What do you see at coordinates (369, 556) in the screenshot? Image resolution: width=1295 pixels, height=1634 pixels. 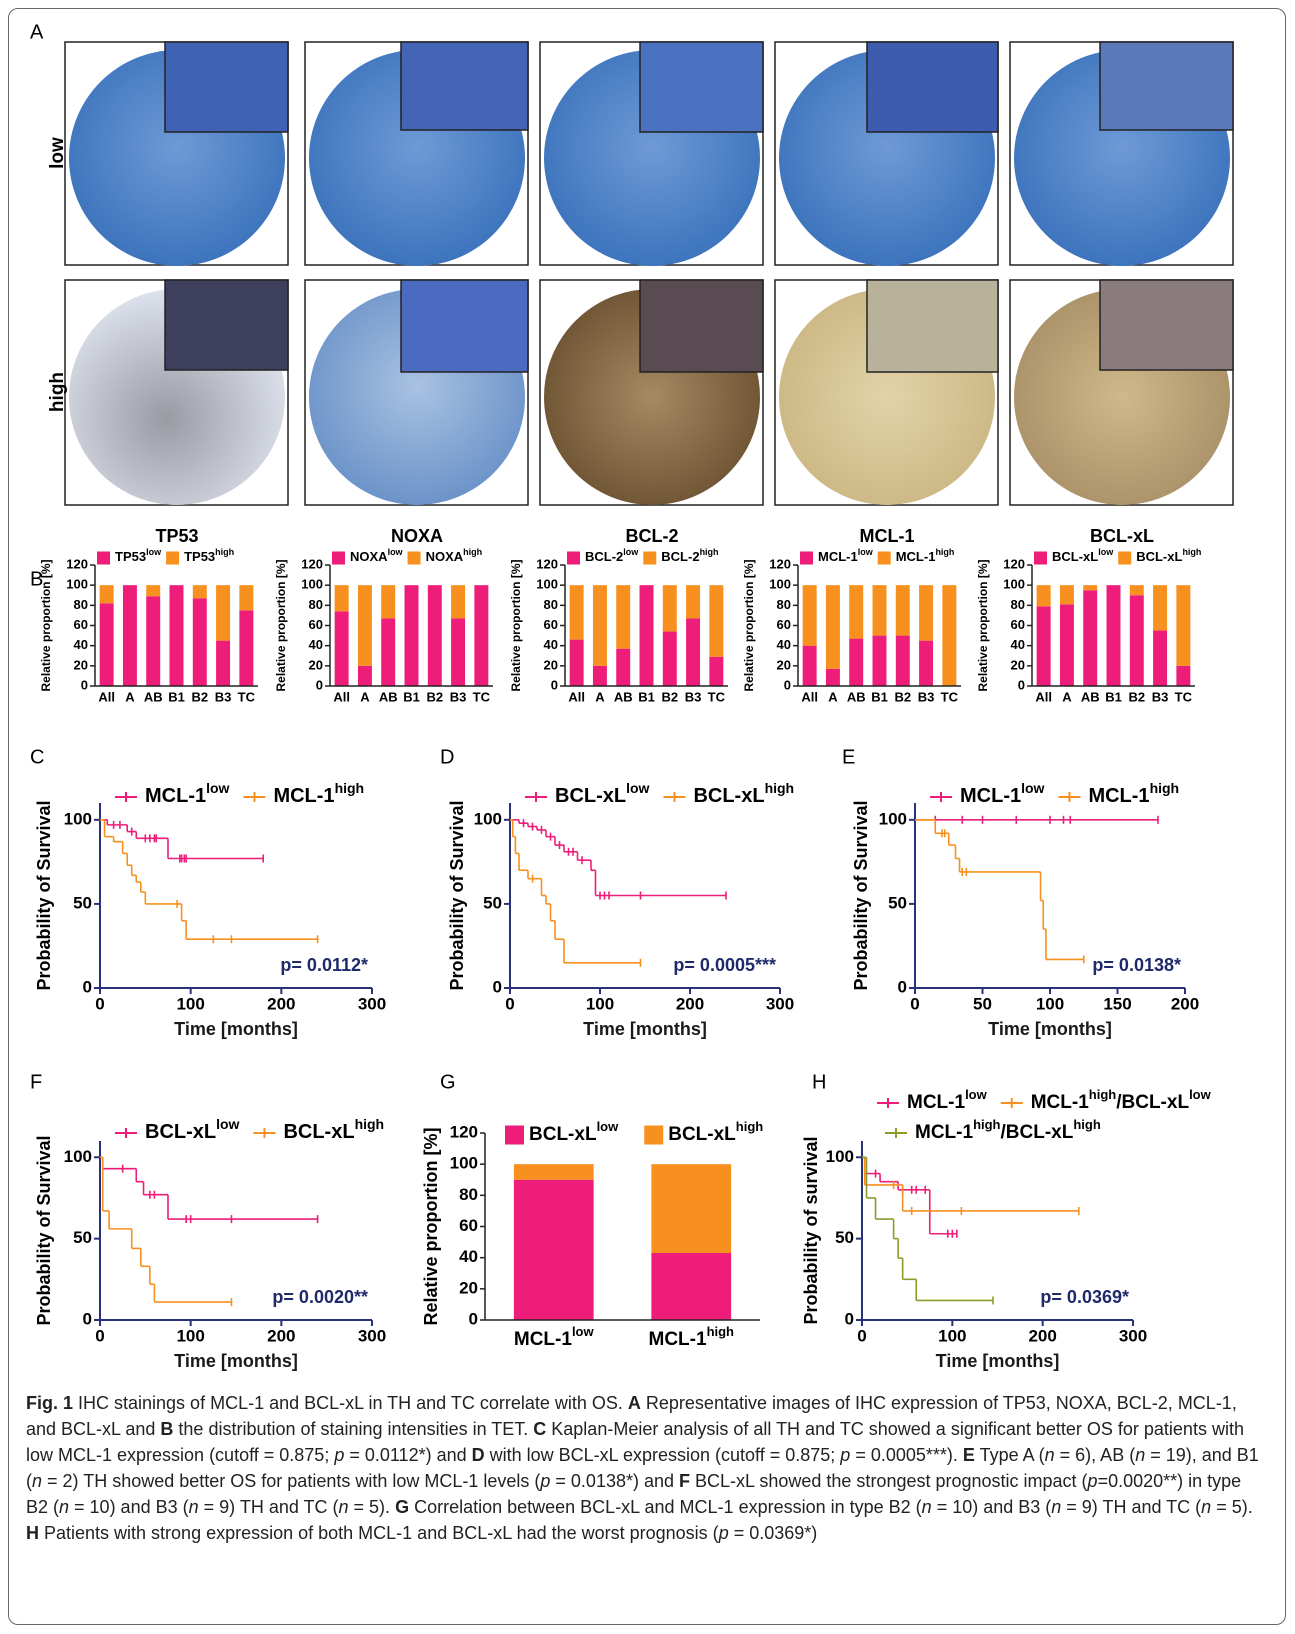 I see `legend-label-part: NOXA` at bounding box center [369, 556].